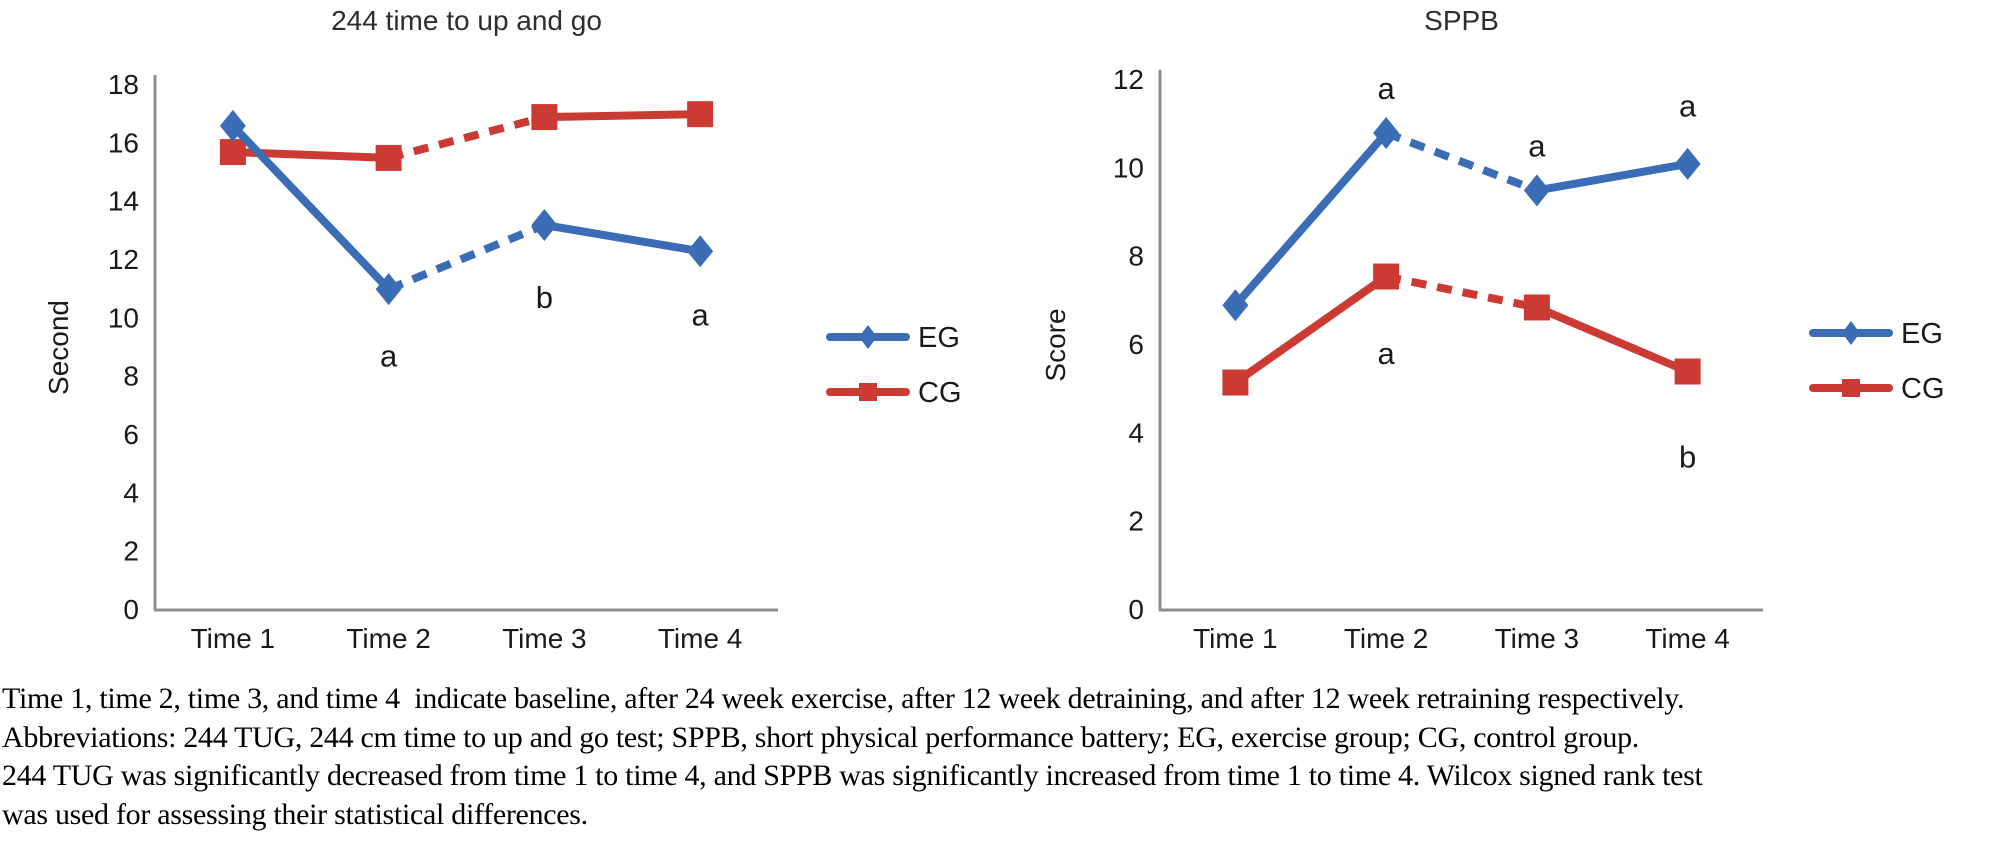 The height and width of the screenshot is (857, 1995). Describe the element at coordinates (123, 84) in the screenshot. I see `y-tick-label: 18` at that location.